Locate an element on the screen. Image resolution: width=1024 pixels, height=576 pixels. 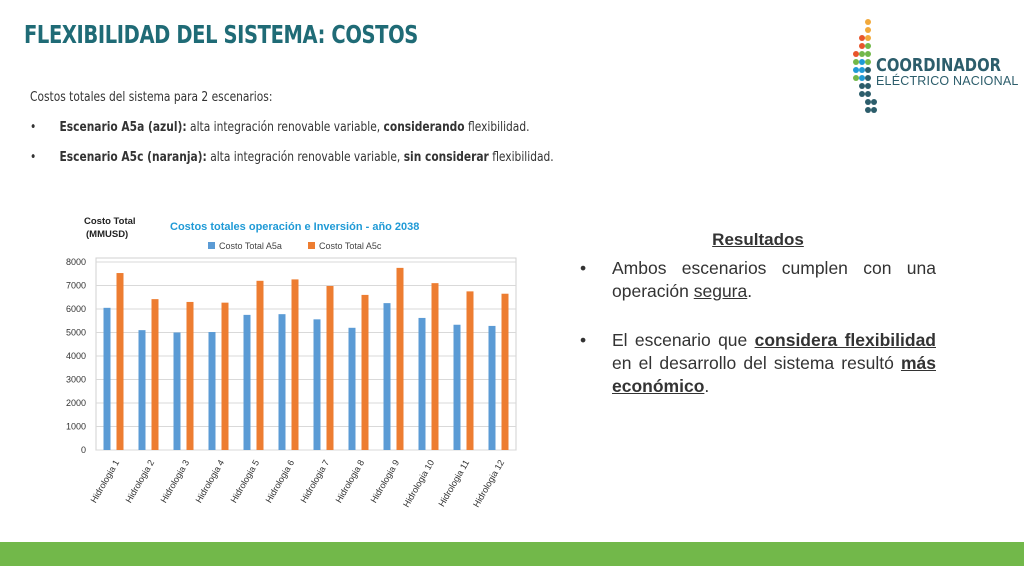
y-tick-label: 0 is located at coordinates (83, 450).